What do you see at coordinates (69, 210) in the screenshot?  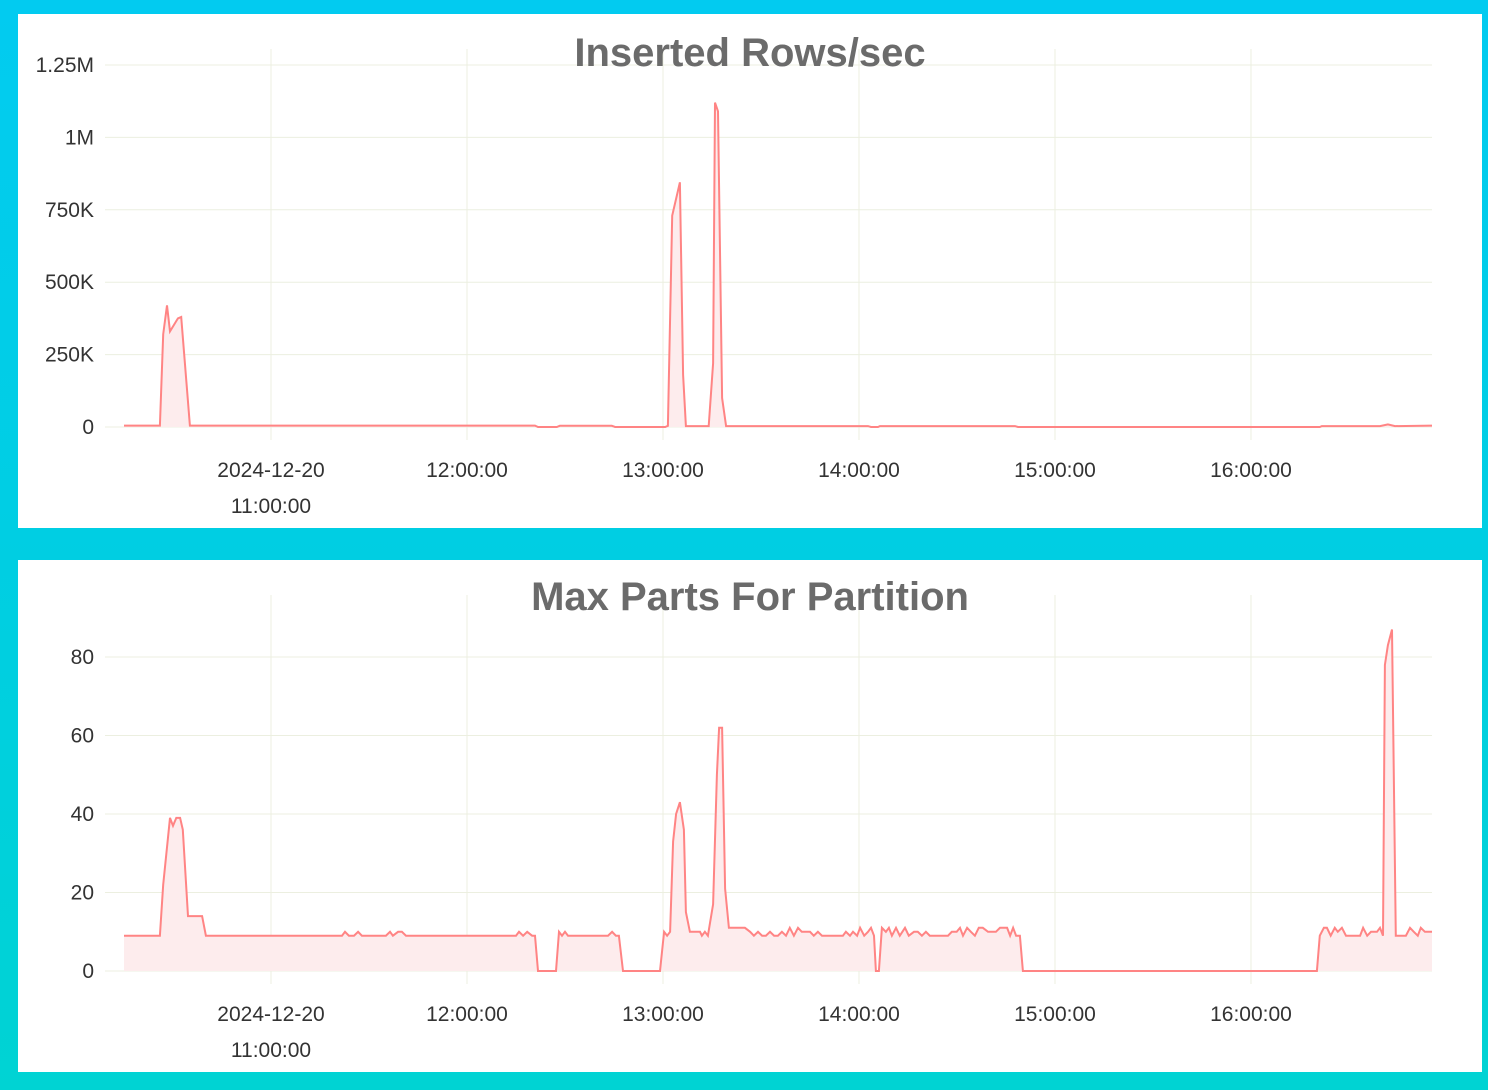 I see `y-tick-label: 750K` at bounding box center [69, 210].